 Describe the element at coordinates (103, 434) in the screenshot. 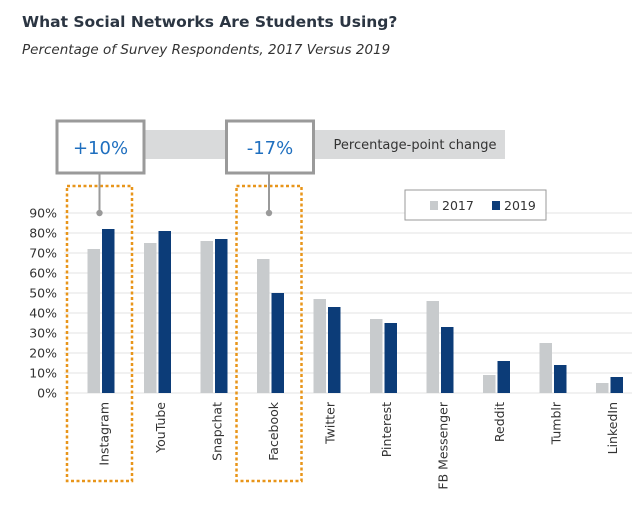

I see `x-category-label: Instagram` at that location.